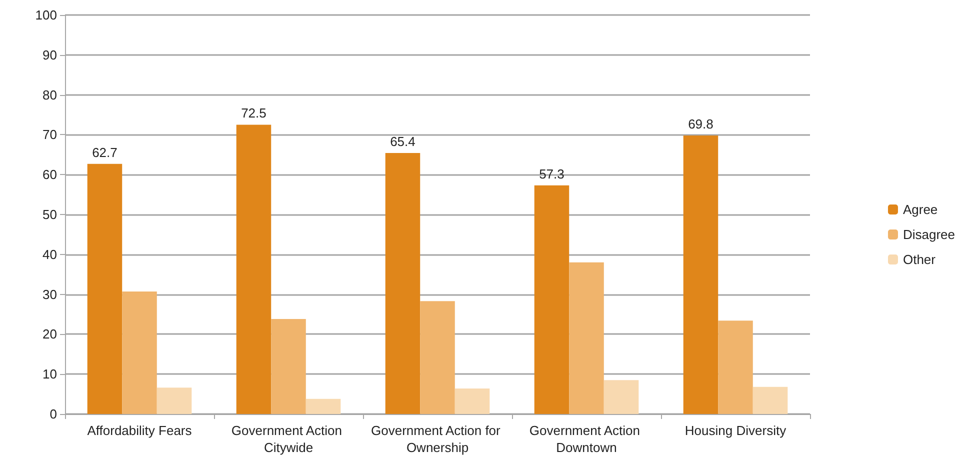 The height and width of the screenshot is (469, 970). Describe the element at coordinates (49, 94) in the screenshot. I see `y-tick-label: 80` at that location.